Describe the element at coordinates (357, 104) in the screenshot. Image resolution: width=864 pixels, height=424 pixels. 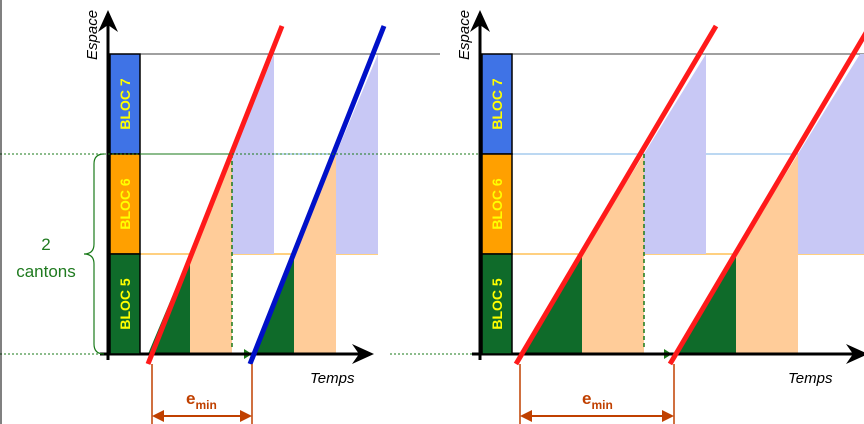
I see `occupation-bloc7-diag-train2` at that location.